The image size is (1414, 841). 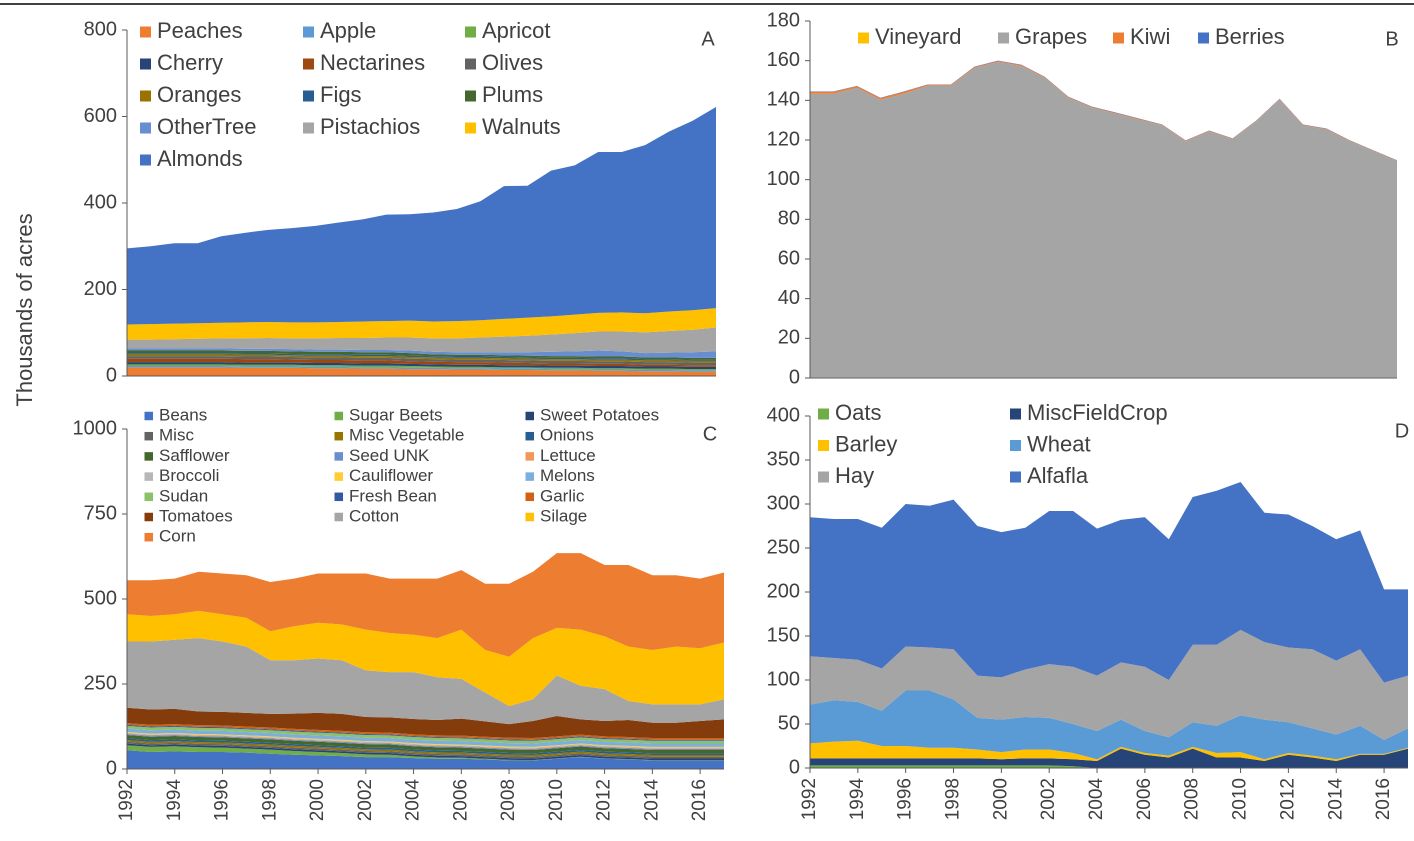 What do you see at coordinates (194, 455) in the screenshot?
I see `legend-label: Safflower` at bounding box center [194, 455].